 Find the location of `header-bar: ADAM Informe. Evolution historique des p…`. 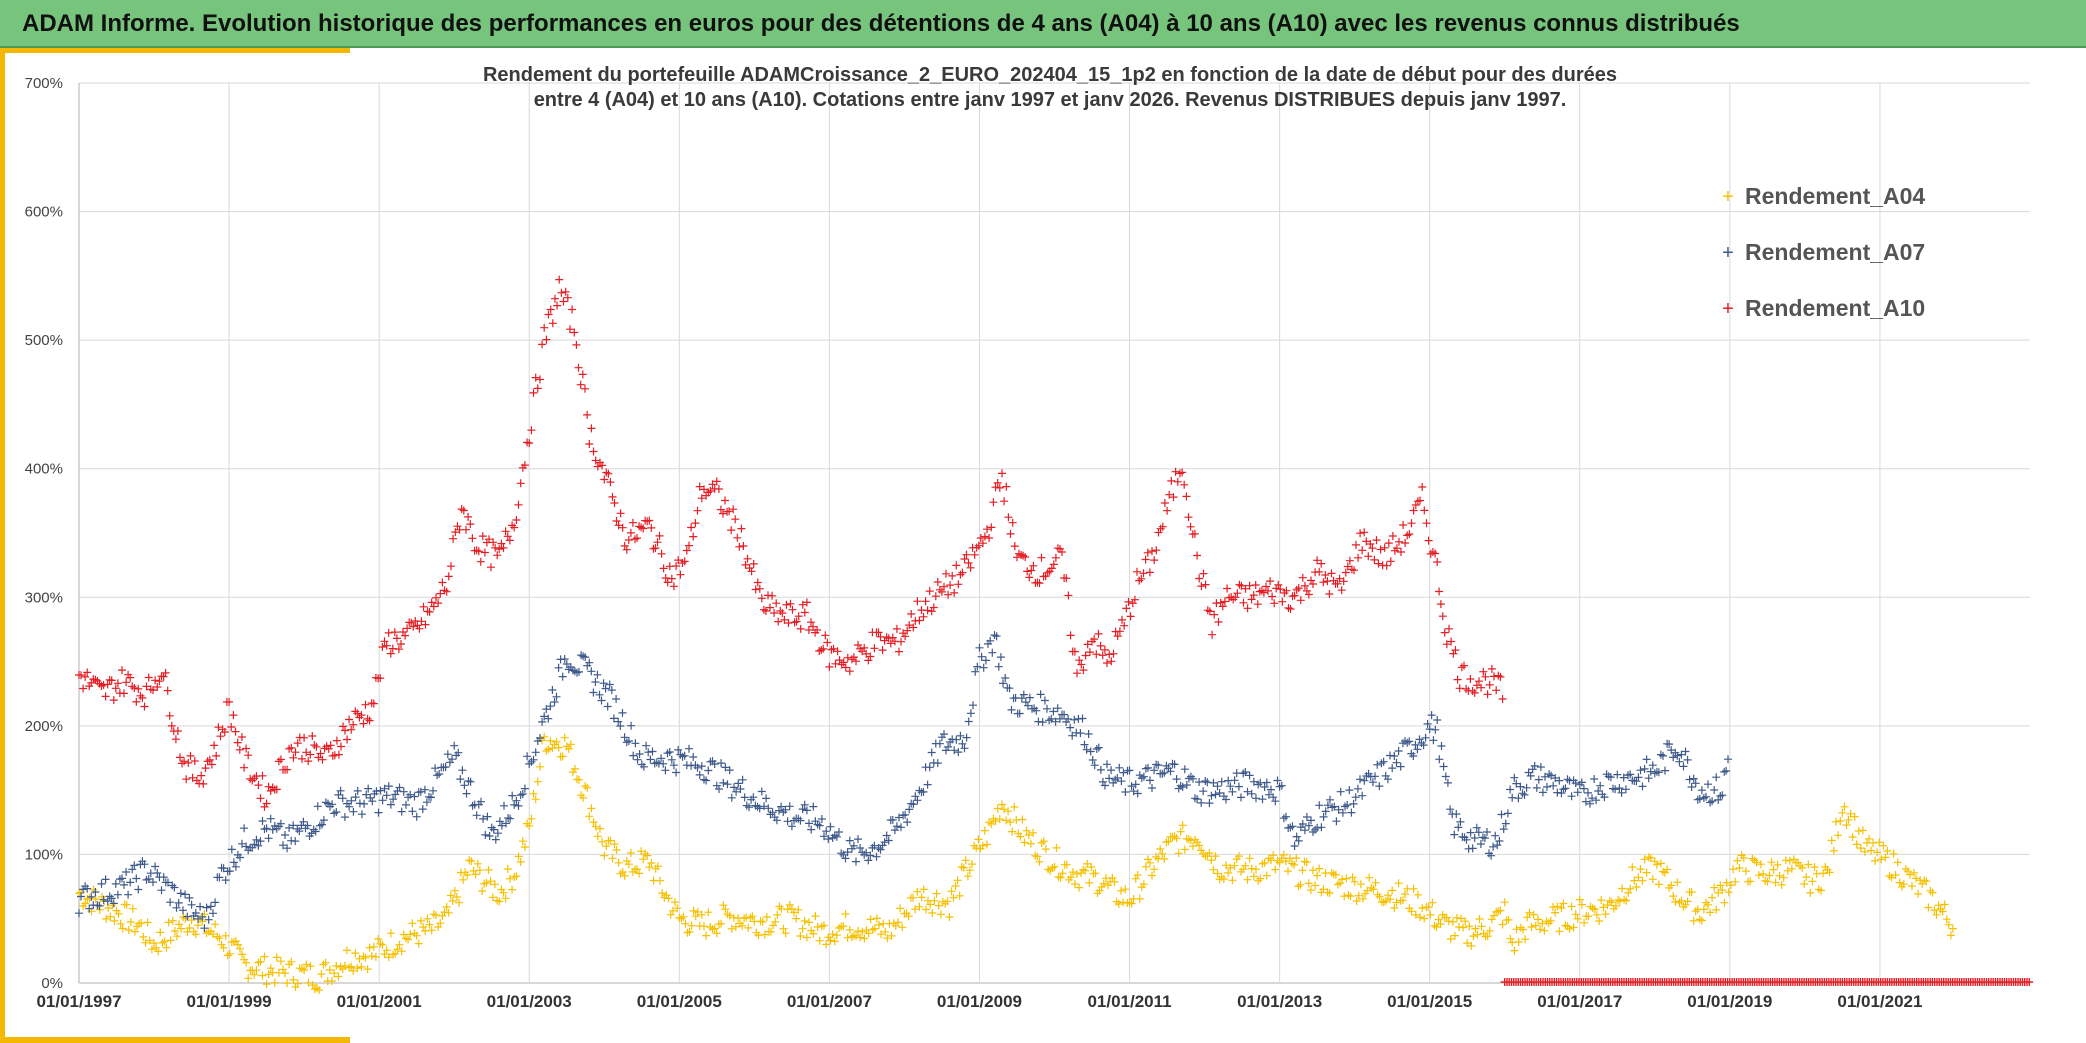

header-bar: ADAM Informe. Evolution historique des p… is located at coordinates (1043, 24).